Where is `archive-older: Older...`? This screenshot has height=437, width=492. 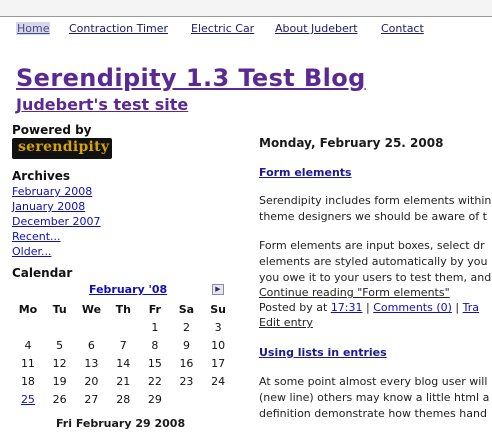 archive-older: Older... is located at coordinates (32, 251).